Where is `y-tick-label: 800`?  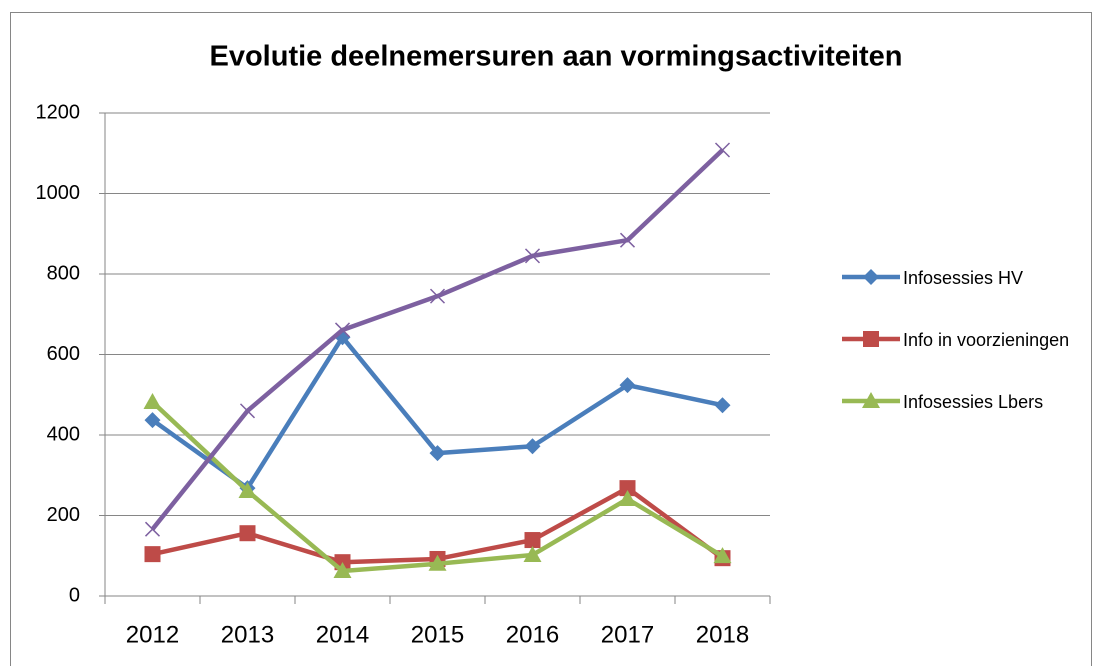 y-tick-label: 800 is located at coordinates (63, 273).